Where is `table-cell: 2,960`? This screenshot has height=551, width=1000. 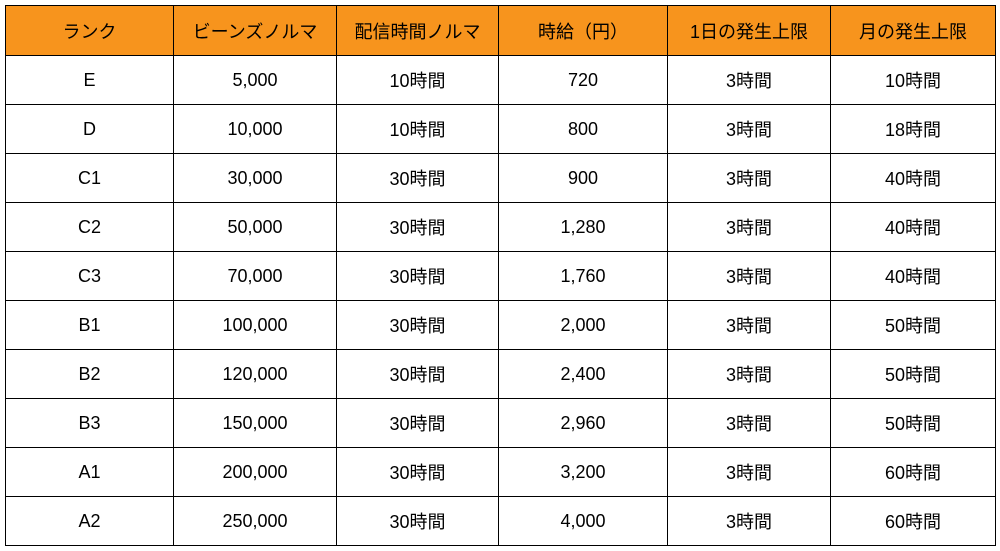 table-cell: 2,960 is located at coordinates (583, 423).